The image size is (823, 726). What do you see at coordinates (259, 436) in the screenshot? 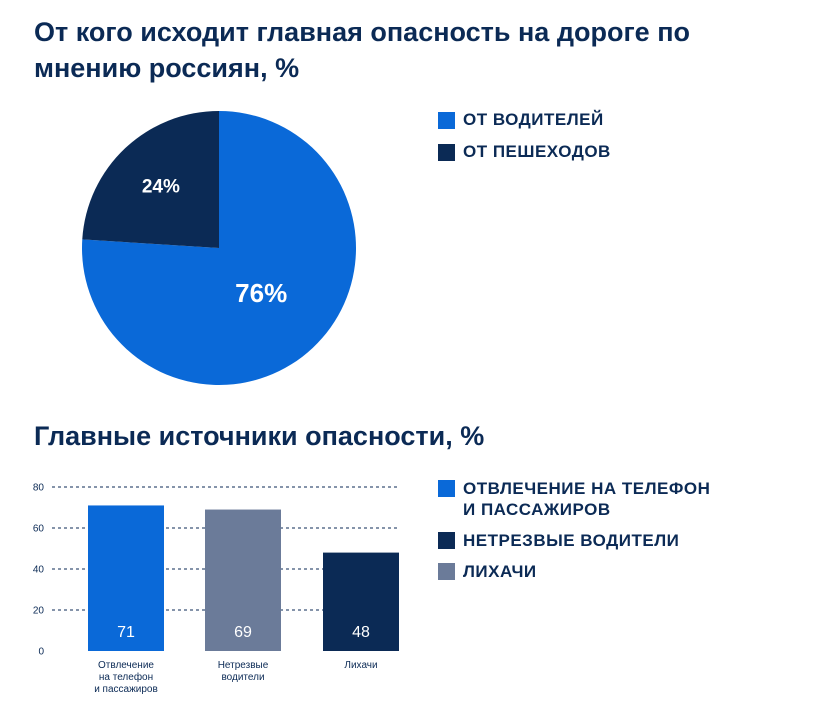
I see `bar-chart-title: Главные источники опасности, %` at bounding box center [259, 436].